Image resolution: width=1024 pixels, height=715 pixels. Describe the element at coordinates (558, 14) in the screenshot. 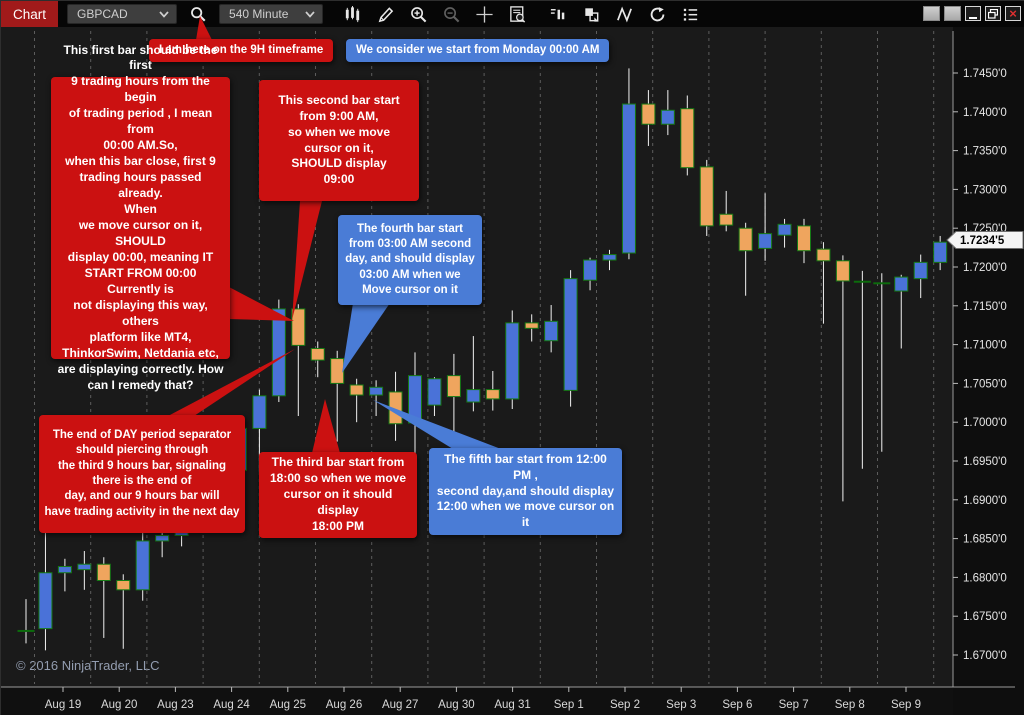

I see `indicators-icon` at that location.